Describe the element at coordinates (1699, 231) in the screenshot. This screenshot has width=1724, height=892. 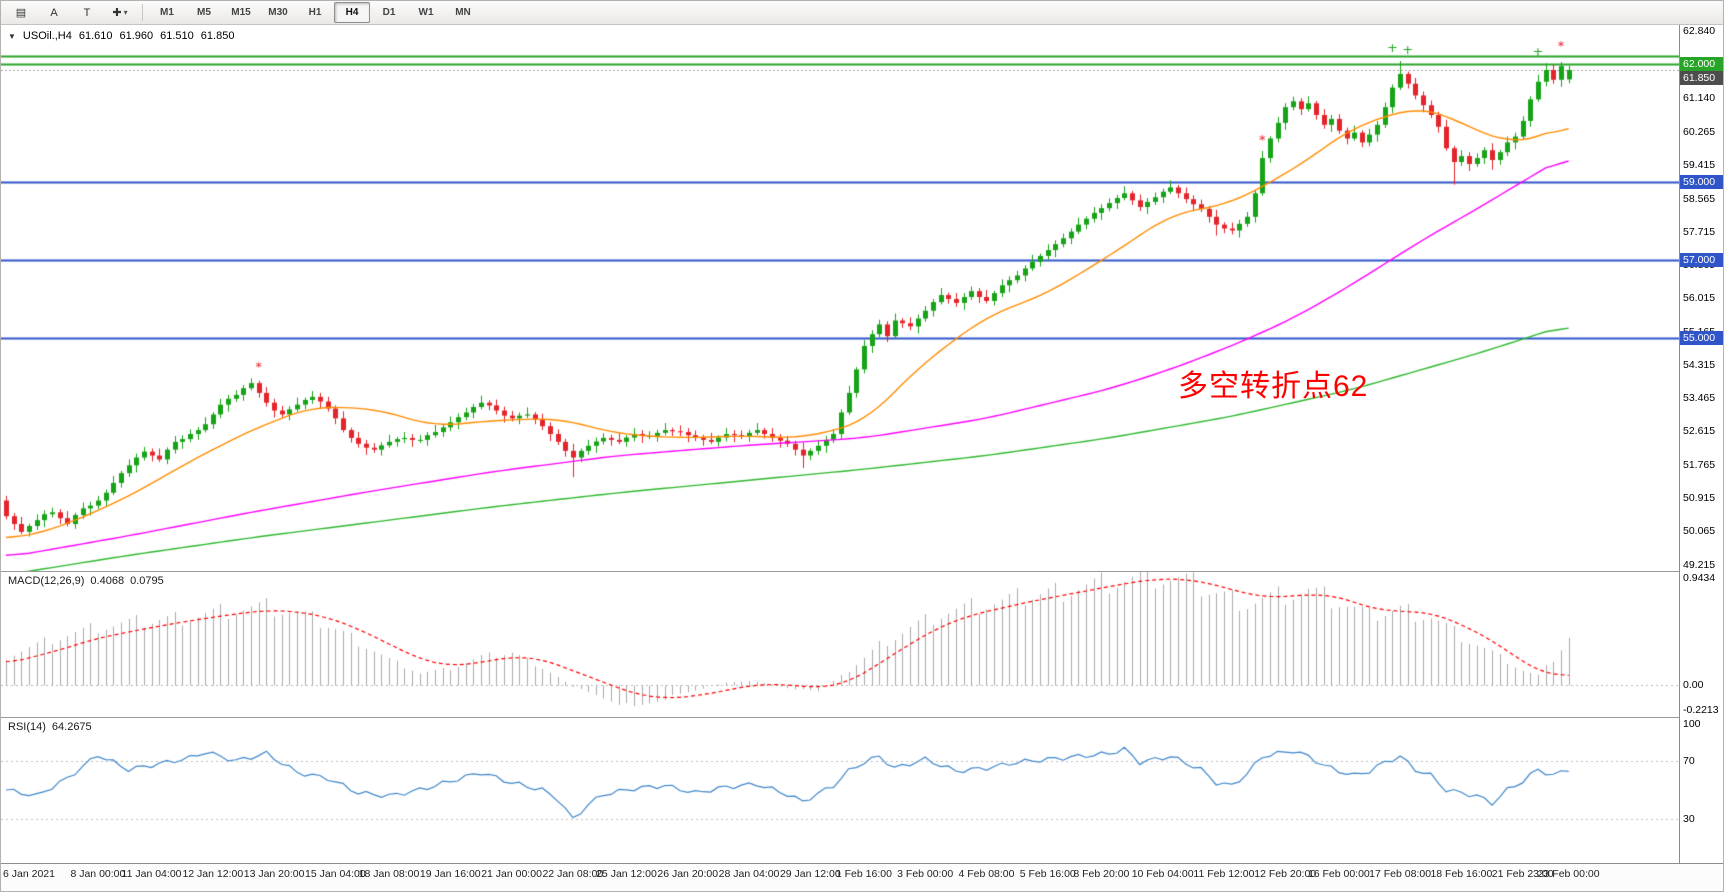
I see `price-axis-label: 57.715` at that location.